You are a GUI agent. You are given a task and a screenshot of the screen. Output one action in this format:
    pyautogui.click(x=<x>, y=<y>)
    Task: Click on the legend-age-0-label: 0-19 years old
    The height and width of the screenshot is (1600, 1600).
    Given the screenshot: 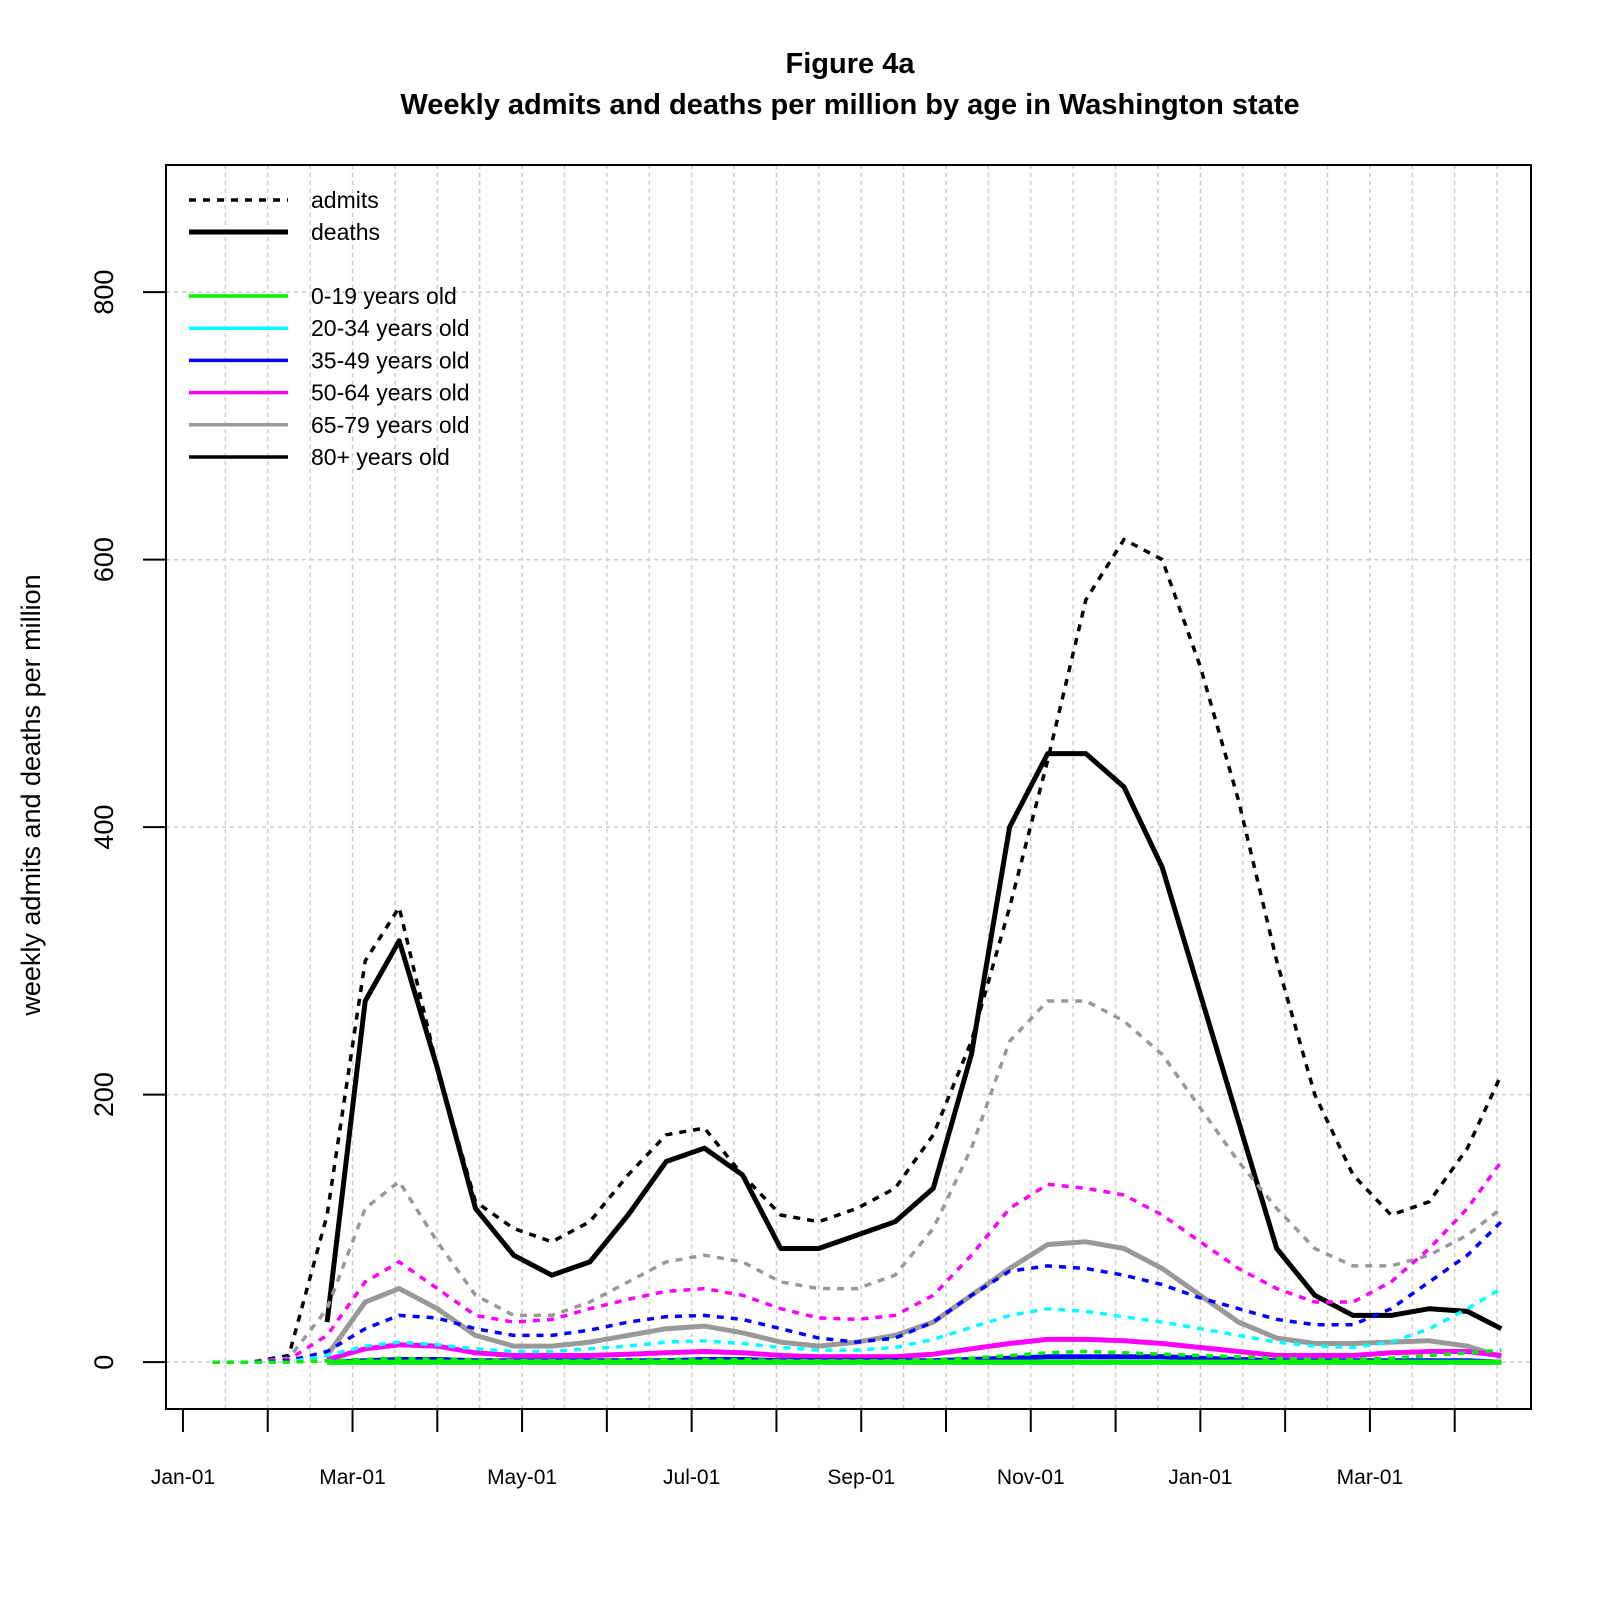 What is the action you would take?
    pyautogui.click(x=384, y=296)
    